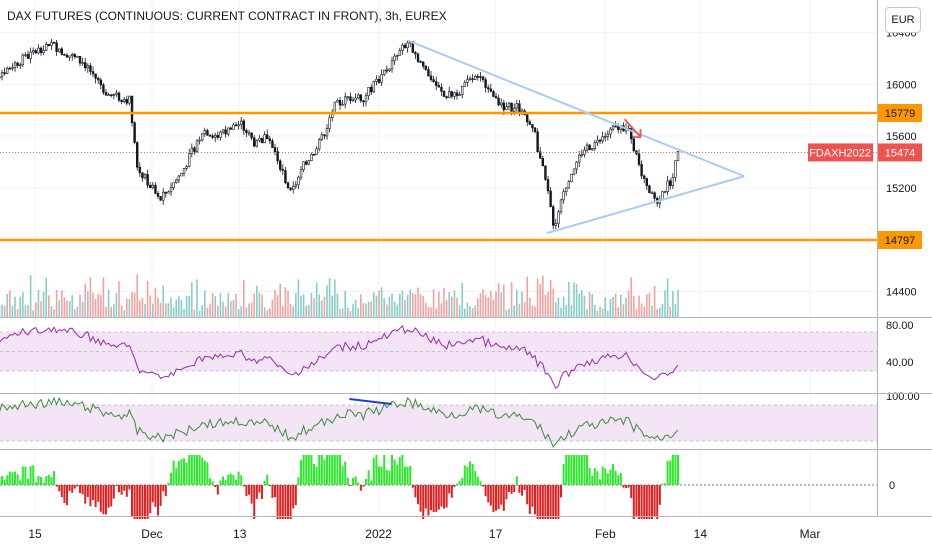  I want to click on volume-bars, so click(339, 295).